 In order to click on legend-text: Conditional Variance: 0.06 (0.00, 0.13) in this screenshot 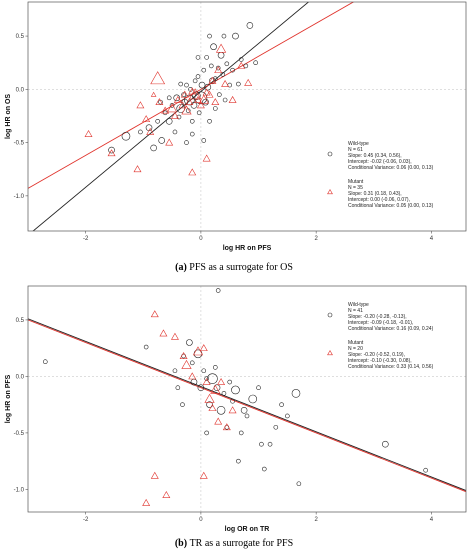, I will do `click(391, 168)`.